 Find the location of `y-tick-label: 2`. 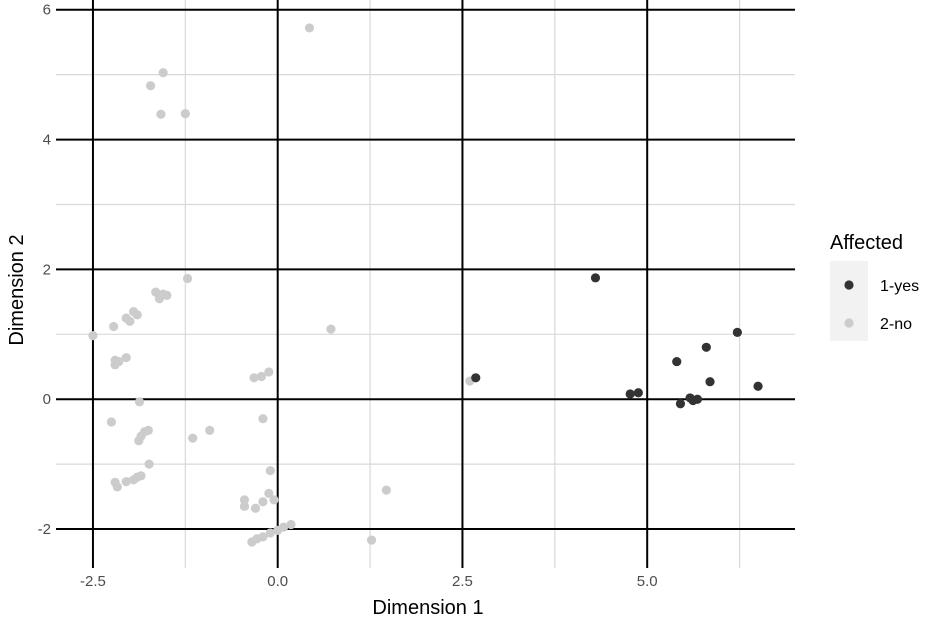

y-tick-label: 2 is located at coordinates (47, 269).